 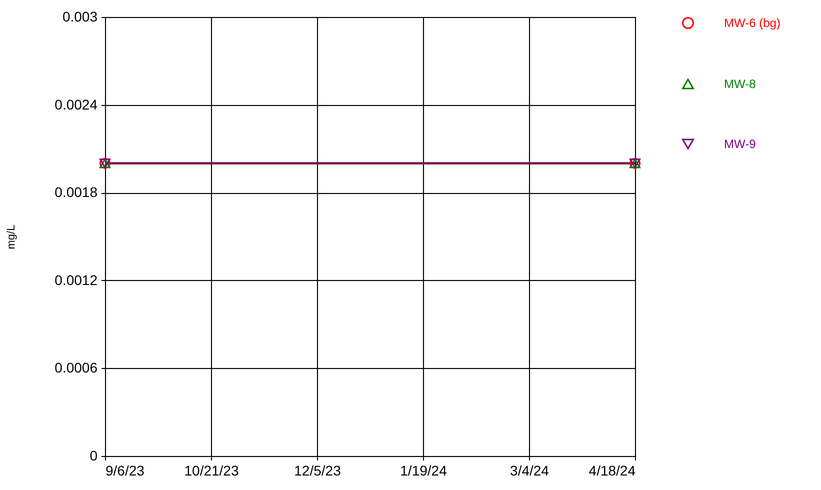 What do you see at coordinates (424, 470) in the screenshot?
I see `x-tick-label: 1/19/24` at bounding box center [424, 470].